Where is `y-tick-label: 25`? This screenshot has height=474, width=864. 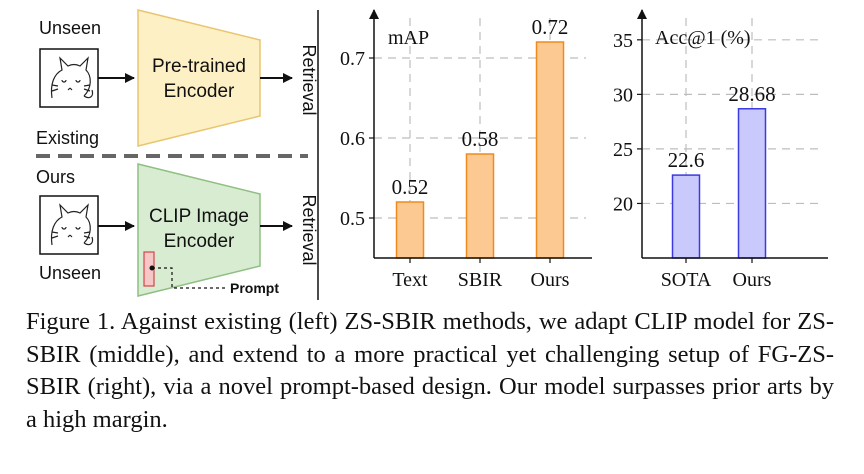 y-tick-label: 25 is located at coordinates (623, 150).